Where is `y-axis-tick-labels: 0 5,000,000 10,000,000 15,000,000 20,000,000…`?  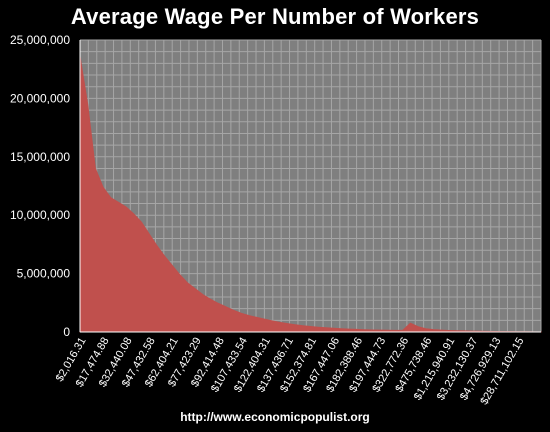 y-axis-tick-labels: 0 5,000,000 10,000,000 15,000,000 20,000,000… is located at coordinates (40, 186).